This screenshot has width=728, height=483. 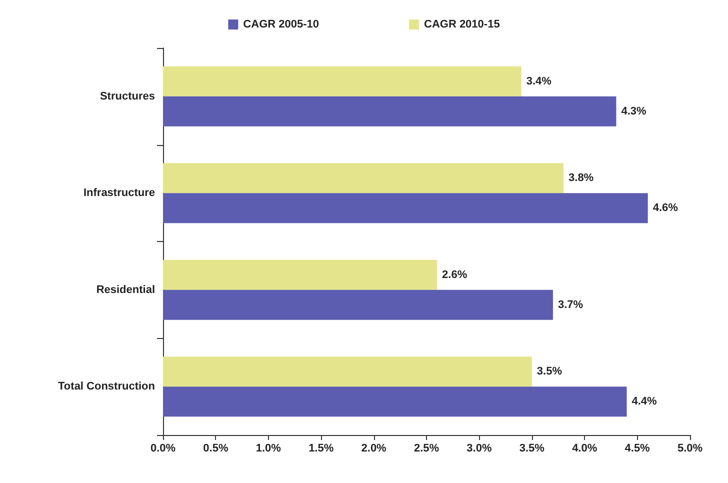 What do you see at coordinates (637, 448) in the screenshot?
I see `x-tick-label: 4.5%` at bounding box center [637, 448].